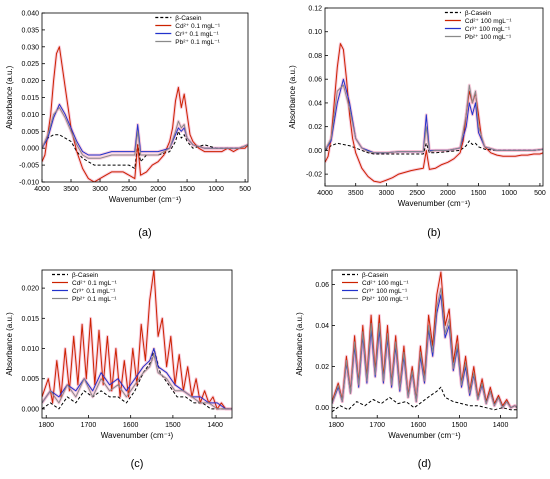 The image size is (550, 479). Describe the element at coordinates (315, 9) in the screenshot. I see `y-tick-label: 0.12` at that location.